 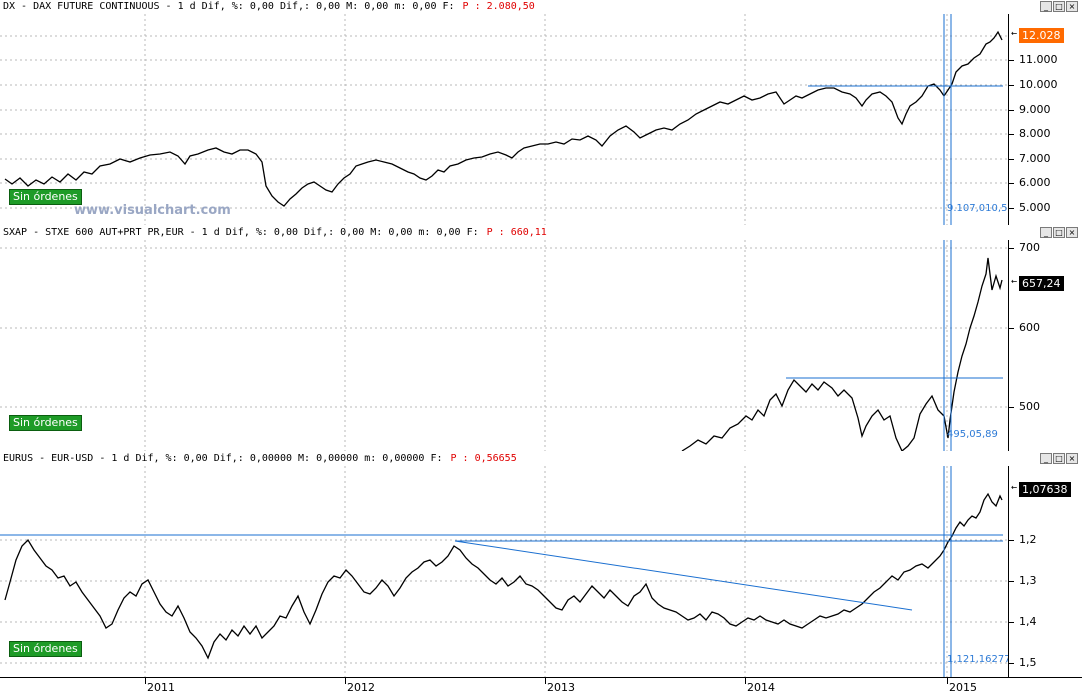 I want to click on dax-tick: 8.000, so click(x=1035, y=133).